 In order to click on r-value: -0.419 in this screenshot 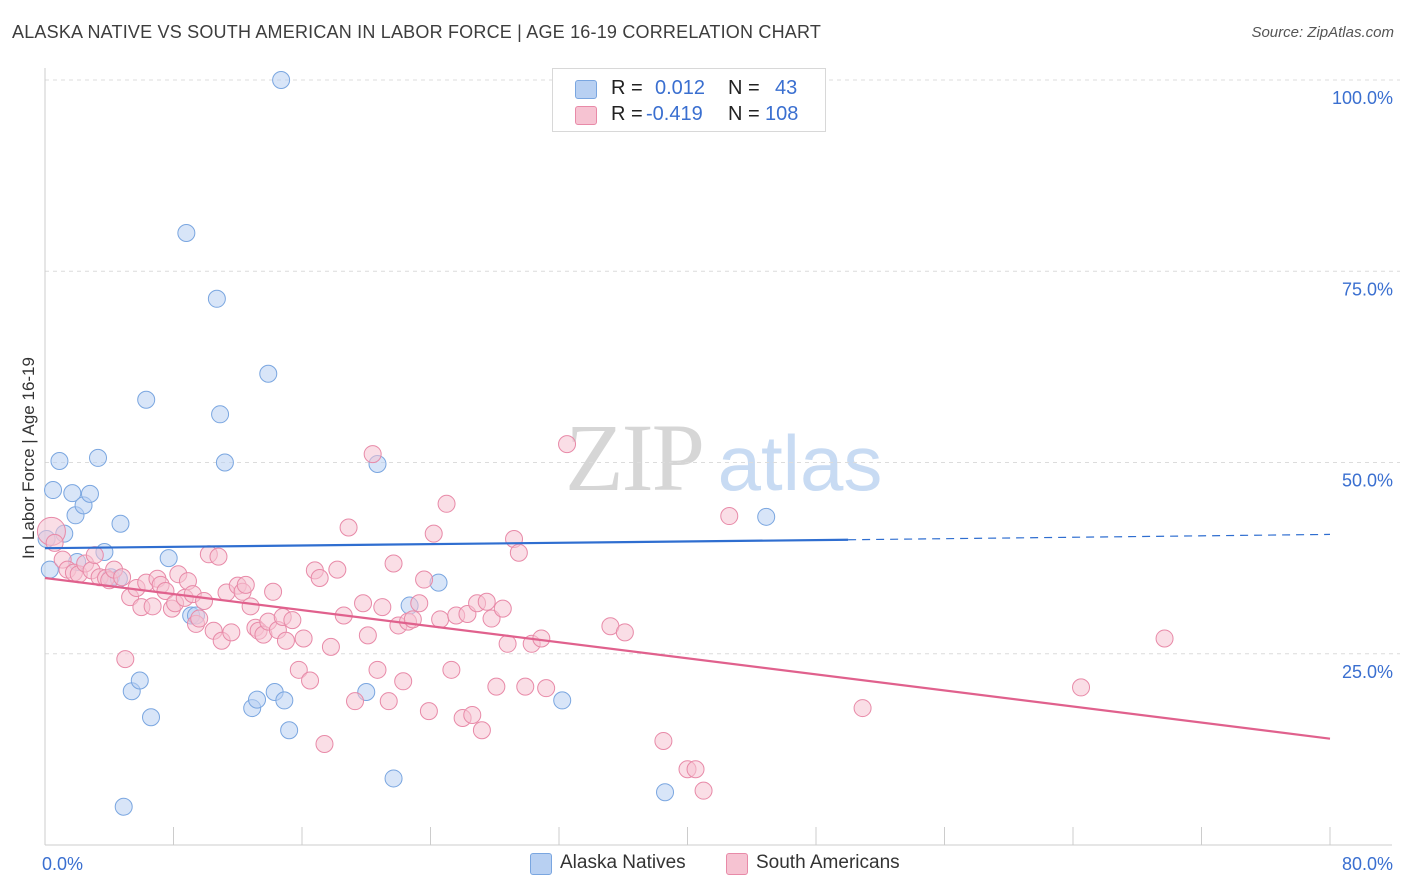, I will do `click(674, 114)`.